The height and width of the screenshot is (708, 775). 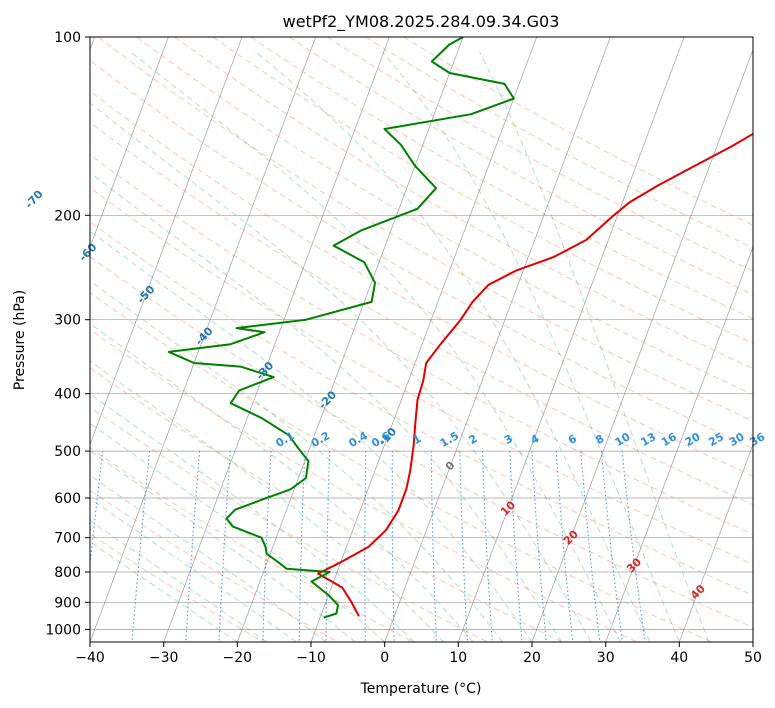 What do you see at coordinates (67, 216) in the screenshot?
I see `y-tick-label: 200` at bounding box center [67, 216].